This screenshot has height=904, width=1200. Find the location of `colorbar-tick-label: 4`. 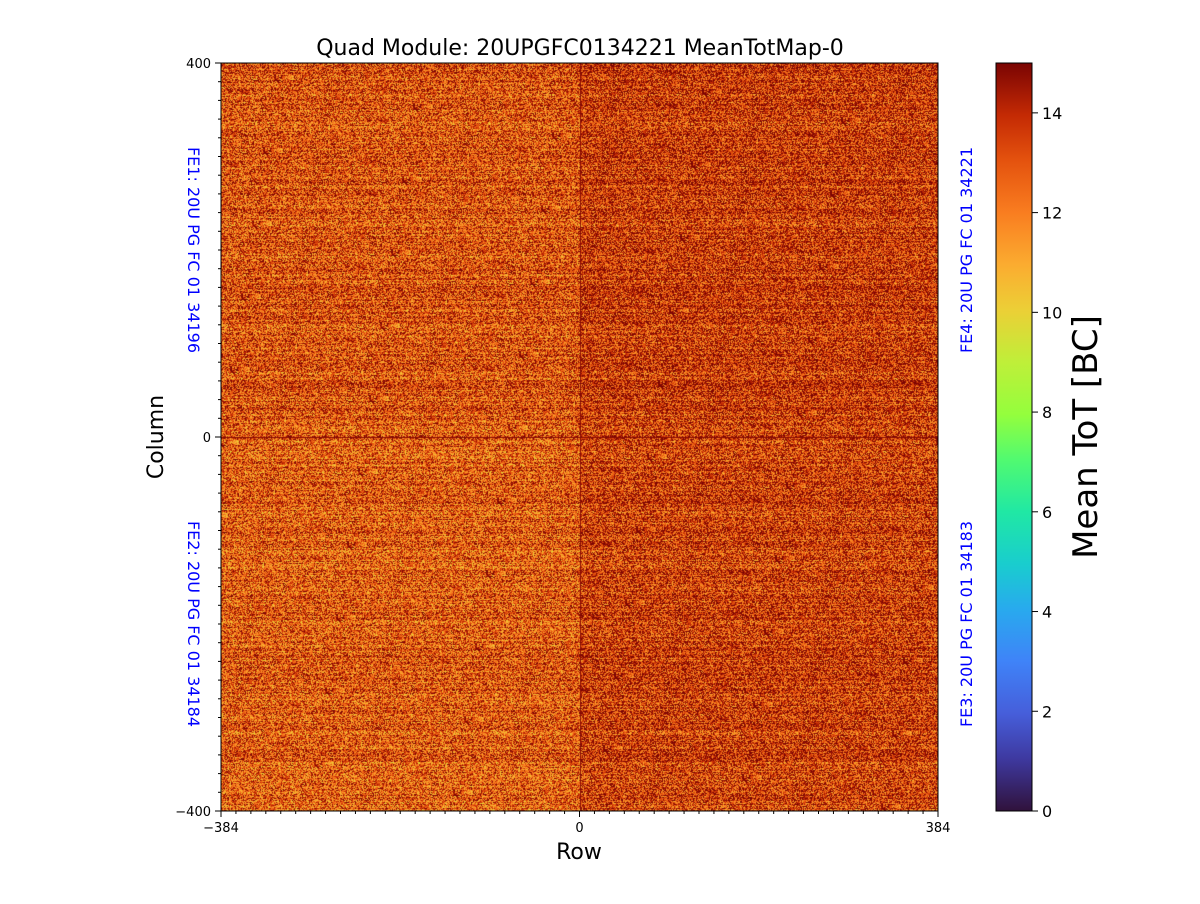

colorbar-tick-label: 4 is located at coordinates (1047, 612).